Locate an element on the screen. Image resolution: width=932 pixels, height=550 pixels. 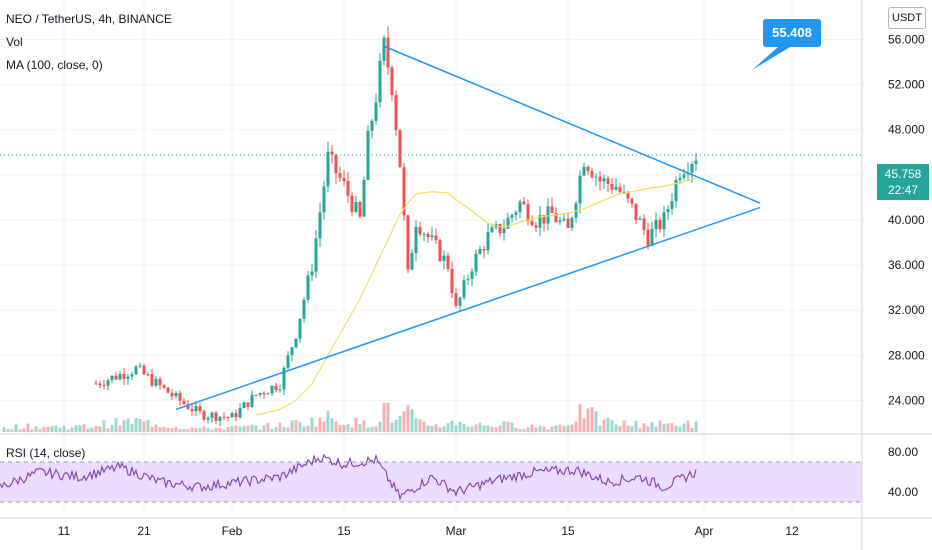
rsi-background-band is located at coordinates (431, 482).